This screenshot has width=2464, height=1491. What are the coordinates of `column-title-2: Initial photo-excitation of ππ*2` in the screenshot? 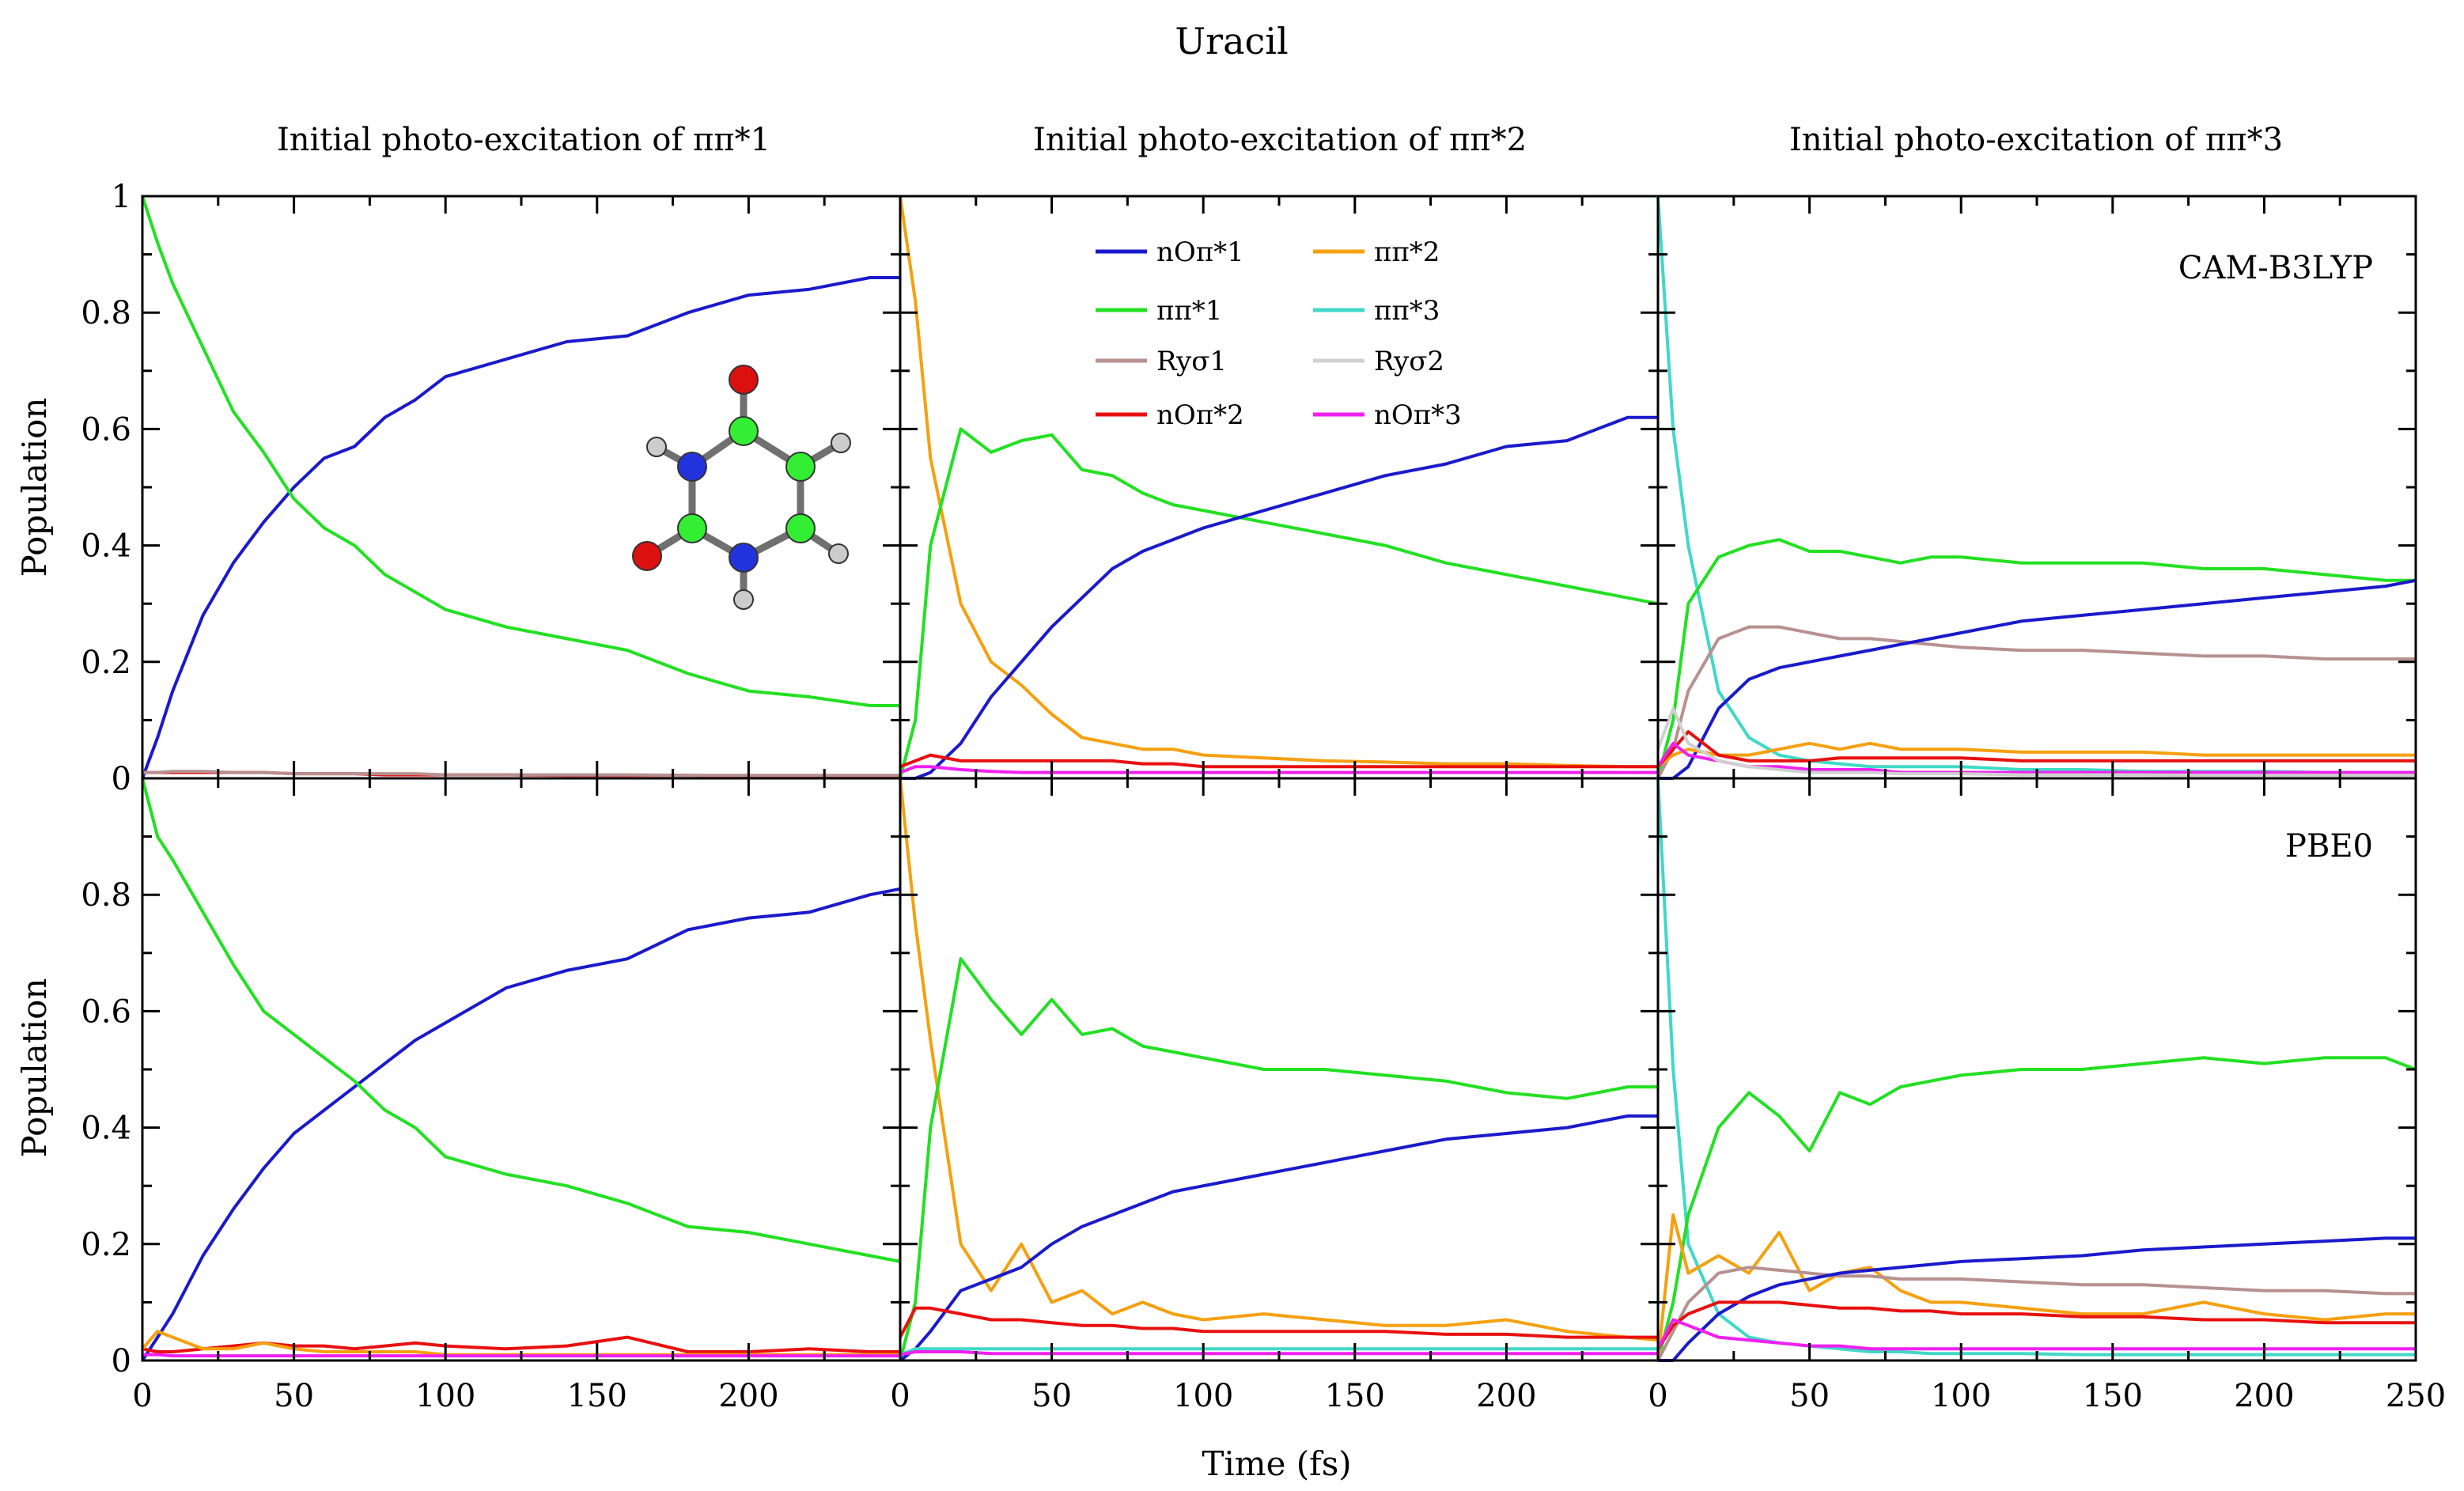 It's located at (1280, 140).